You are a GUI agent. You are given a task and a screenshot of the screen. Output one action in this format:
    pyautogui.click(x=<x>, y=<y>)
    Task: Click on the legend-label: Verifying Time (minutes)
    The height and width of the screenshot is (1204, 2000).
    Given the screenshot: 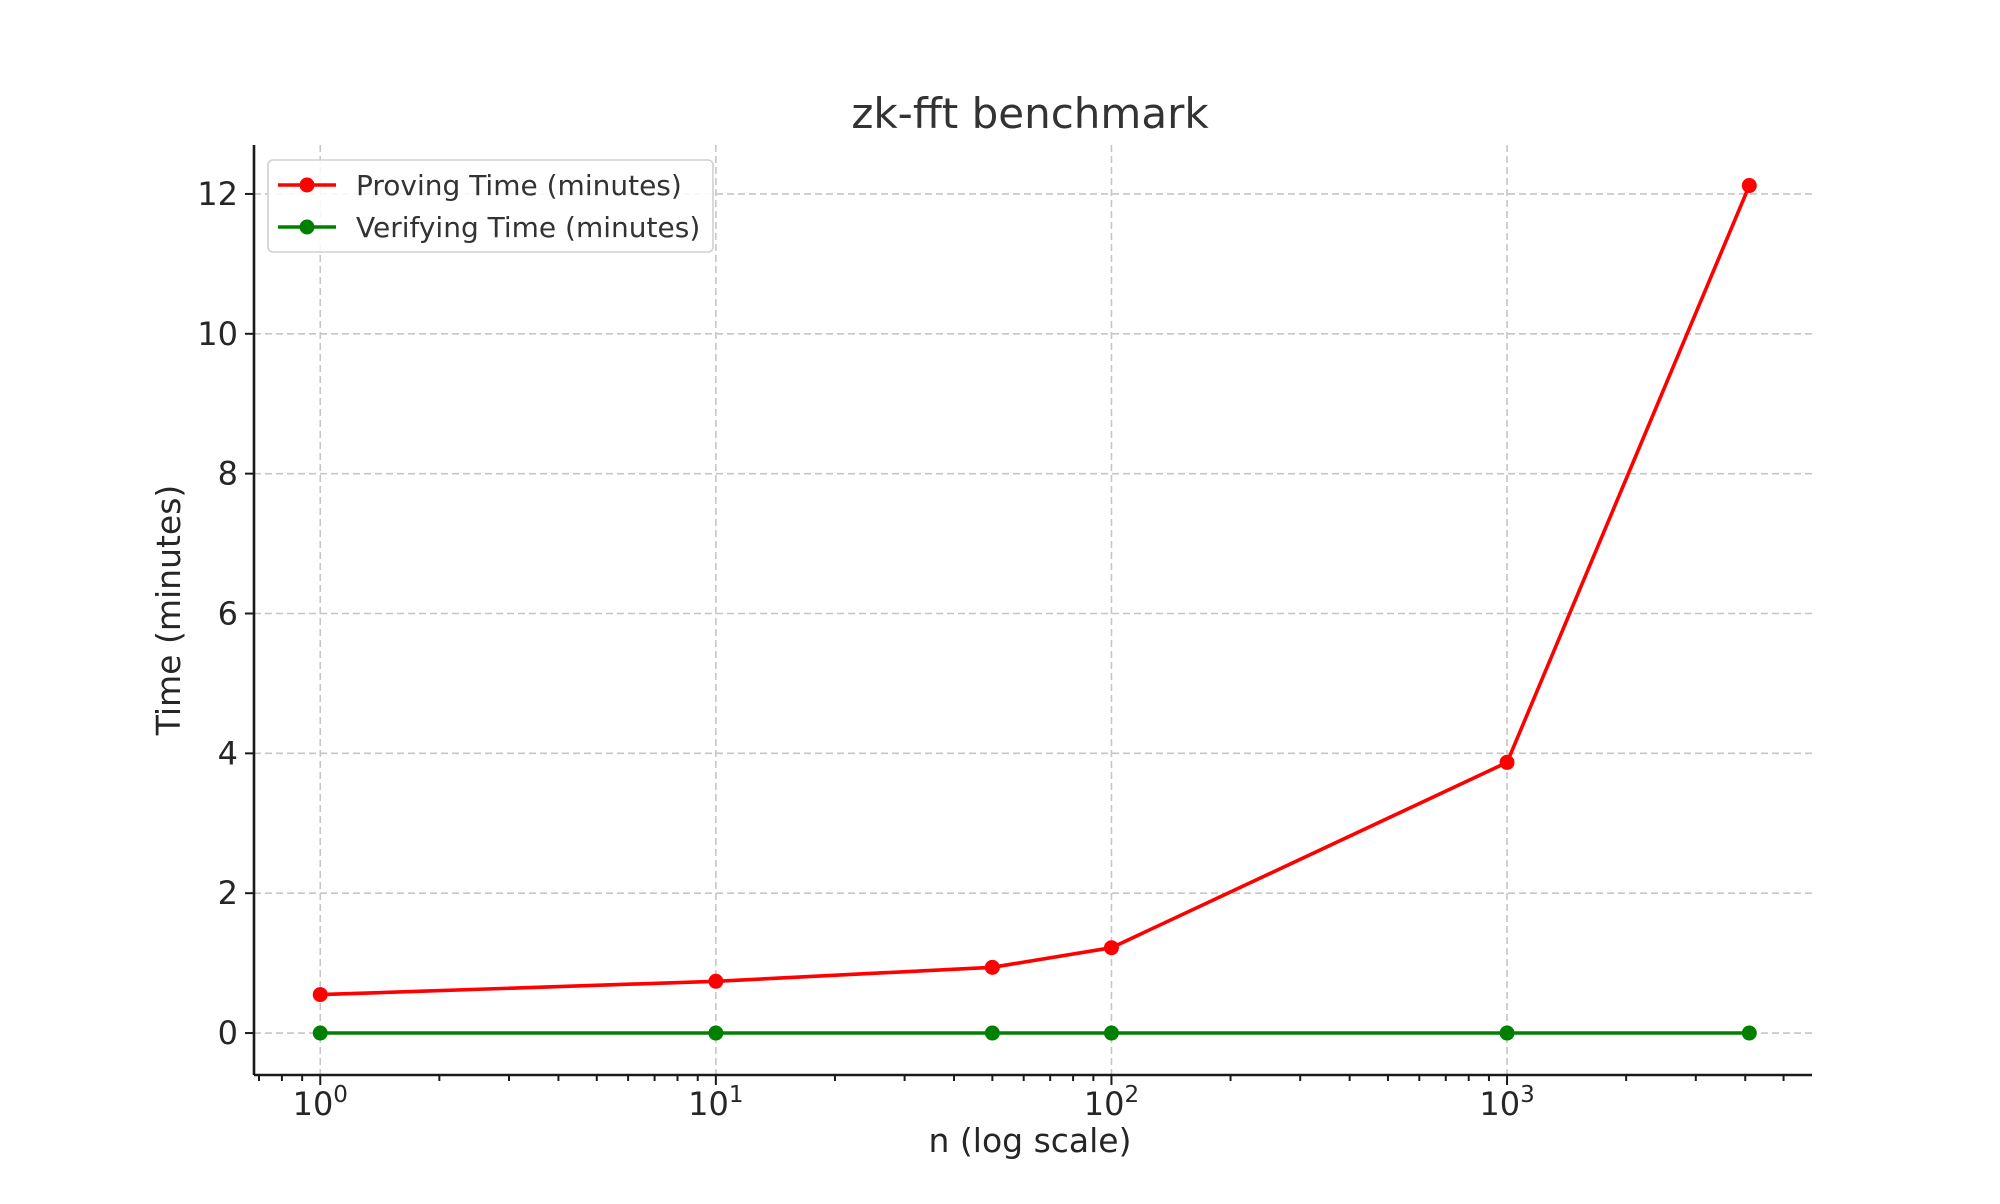 What is the action you would take?
    pyautogui.click(x=528, y=227)
    